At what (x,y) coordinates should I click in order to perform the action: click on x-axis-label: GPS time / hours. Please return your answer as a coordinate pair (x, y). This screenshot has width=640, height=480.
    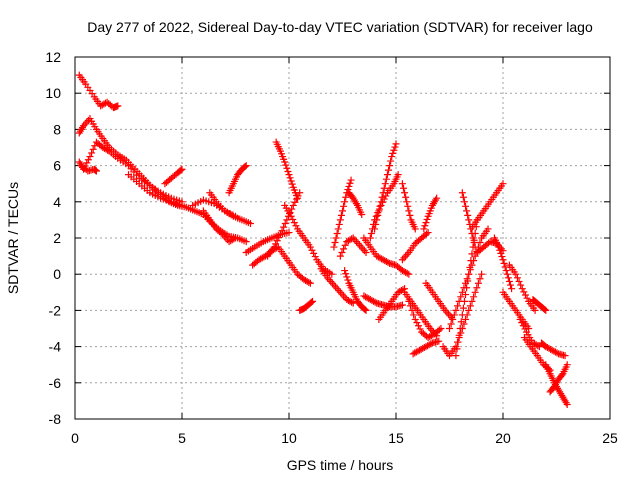
    Looking at the image, I should click on (340, 465).